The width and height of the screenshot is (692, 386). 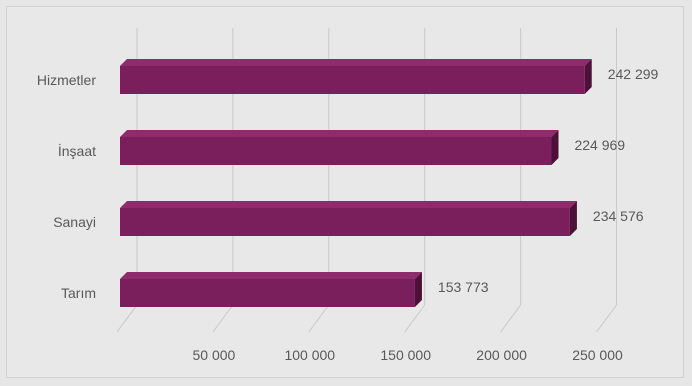 I want to click on value-label: 224 969, so click(x=599, y=145).